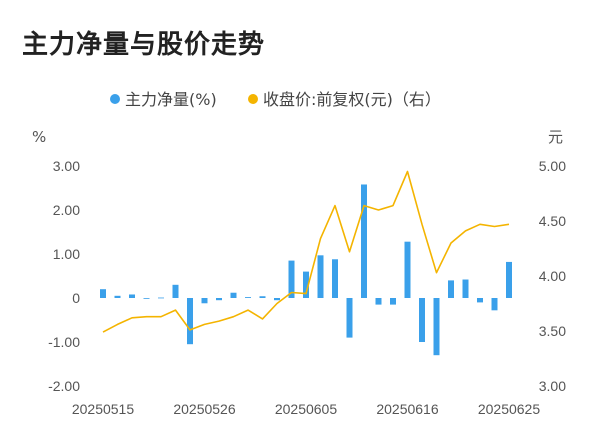  Describe the element at coordinates (253, 99) in the screenshot. I see `legend-line-swatch` at that location.